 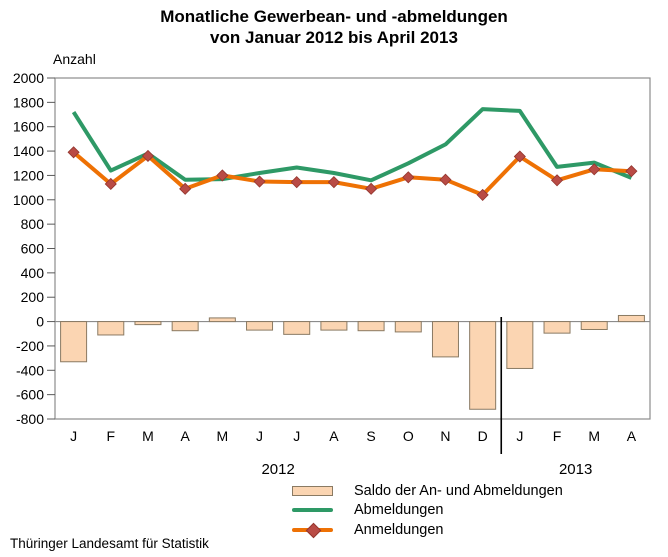 I want to click on anmeldungen-markers, so click(x=352, y=173).